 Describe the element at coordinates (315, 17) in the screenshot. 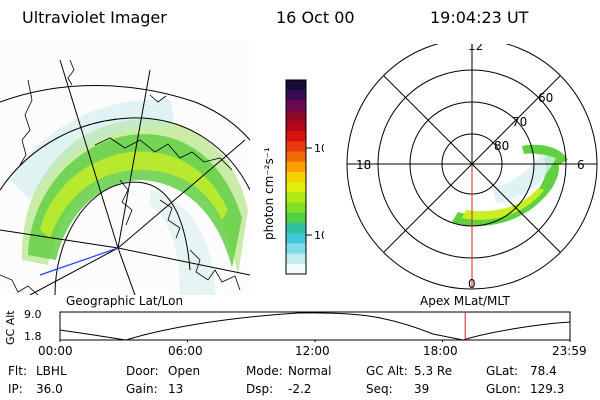

I see `observation-date: 16 Oct 00` at that location.